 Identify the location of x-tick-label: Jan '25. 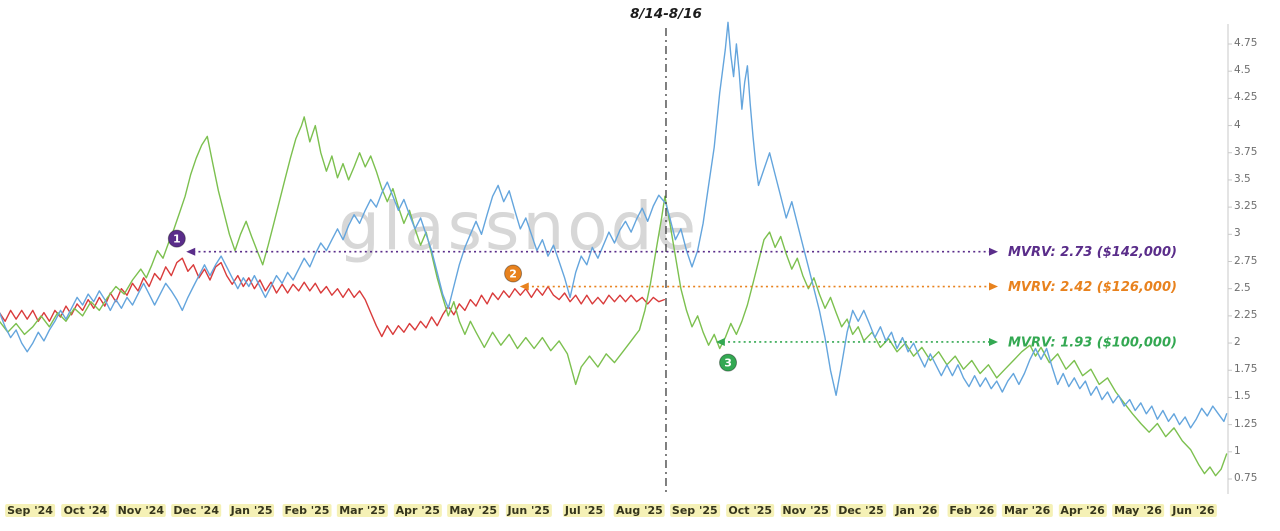
(251, 510).